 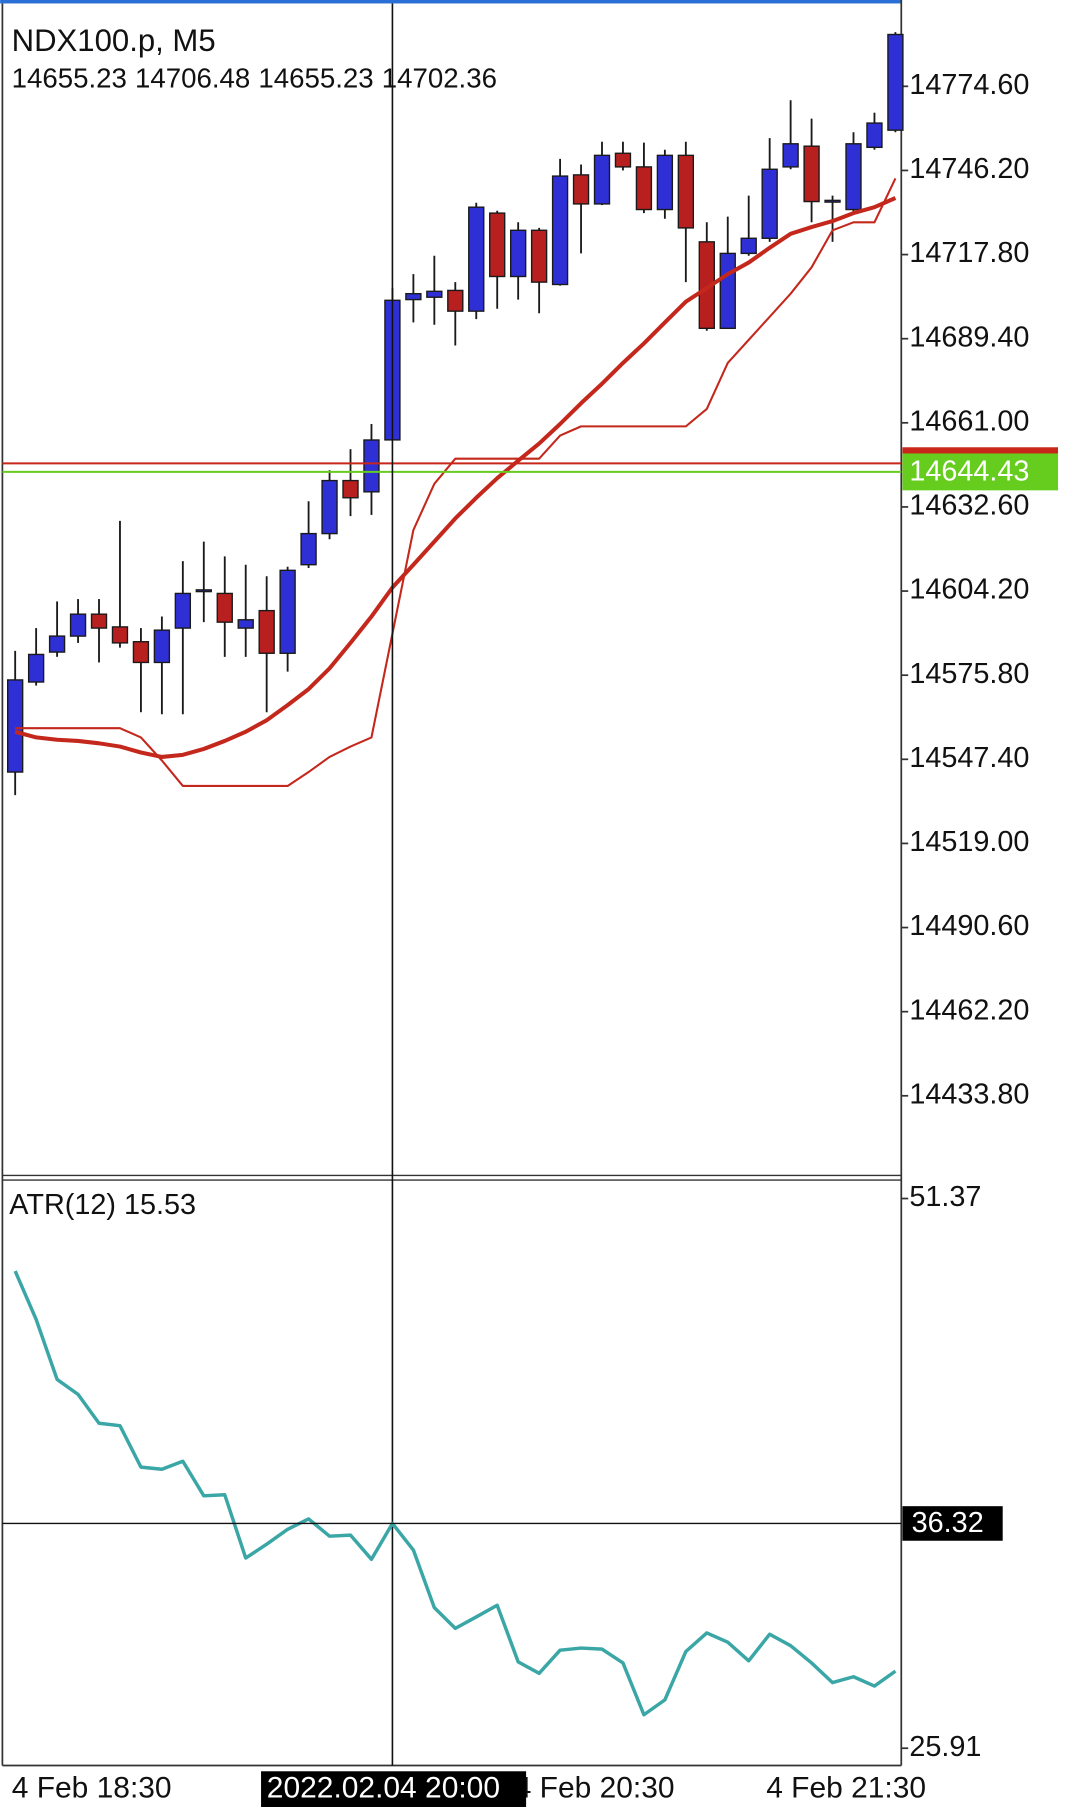 What do you see at coordinates (969, 421) in the screenshot?
I see `y-tick-label: 14661.00` at bounding box center [969, 421].